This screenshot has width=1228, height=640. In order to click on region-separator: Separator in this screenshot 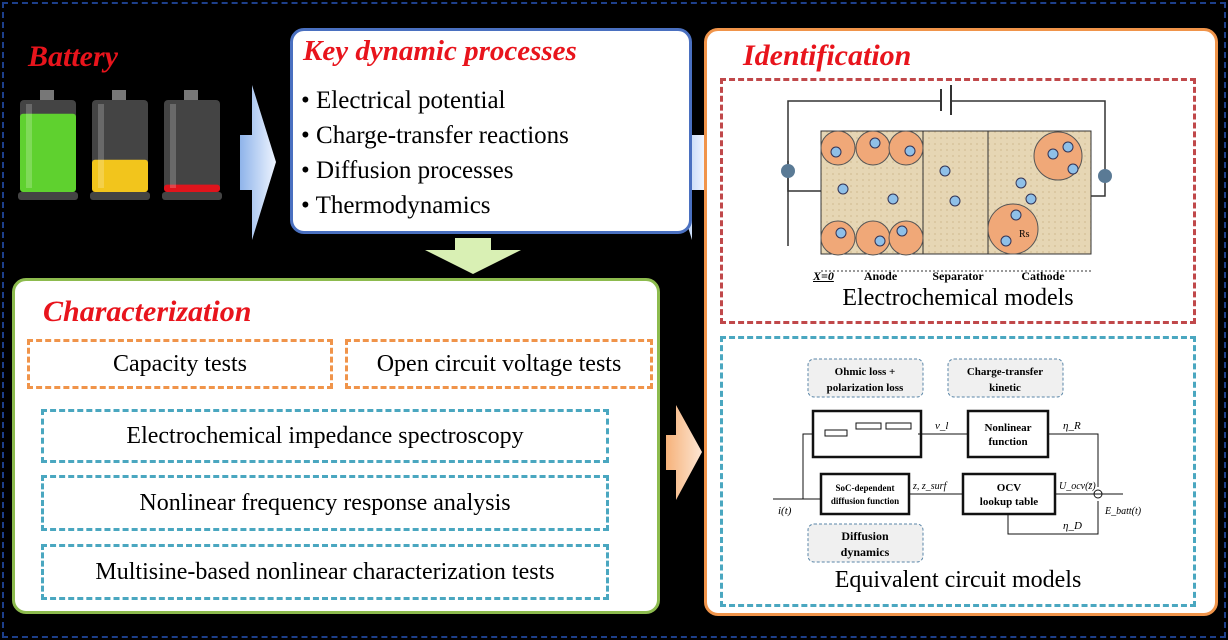, I will do `click(958, 276)`.